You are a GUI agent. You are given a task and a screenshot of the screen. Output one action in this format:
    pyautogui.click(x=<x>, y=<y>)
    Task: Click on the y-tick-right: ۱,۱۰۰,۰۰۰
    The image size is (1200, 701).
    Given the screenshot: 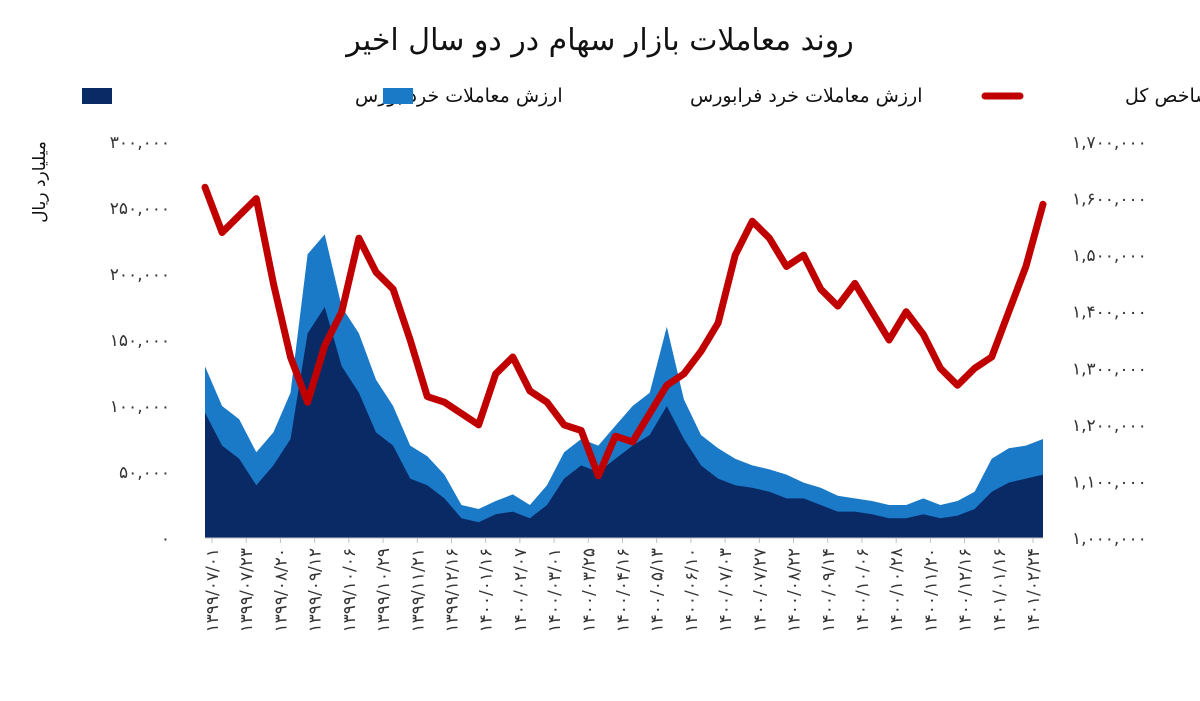 What is the action you would take?
    pyautogui.click(x=1109, y=482)
    